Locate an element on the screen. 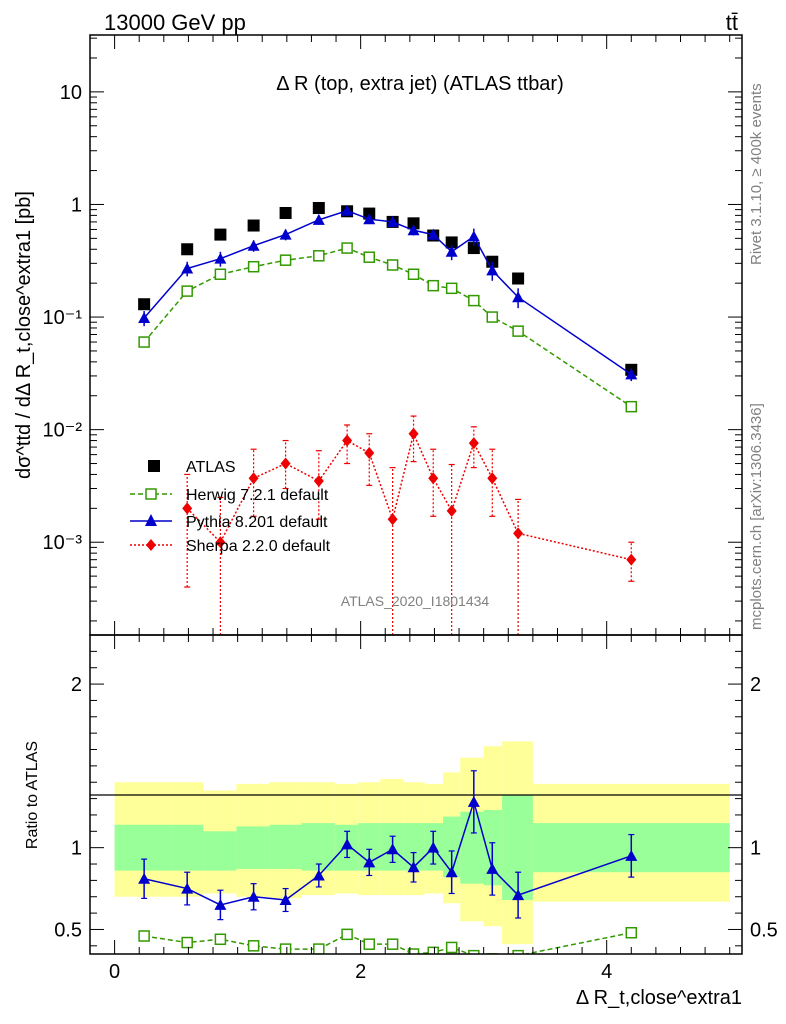 Image resolution: width=786 pixels, height=1024 pixels. ratio-y-tick-label-right: 1 is located at coordinates (755, 849).